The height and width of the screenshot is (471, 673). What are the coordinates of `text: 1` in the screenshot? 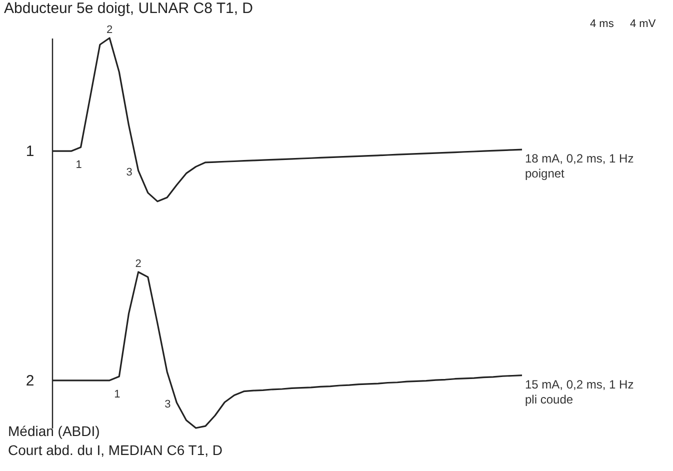 It's located at (30, 151).